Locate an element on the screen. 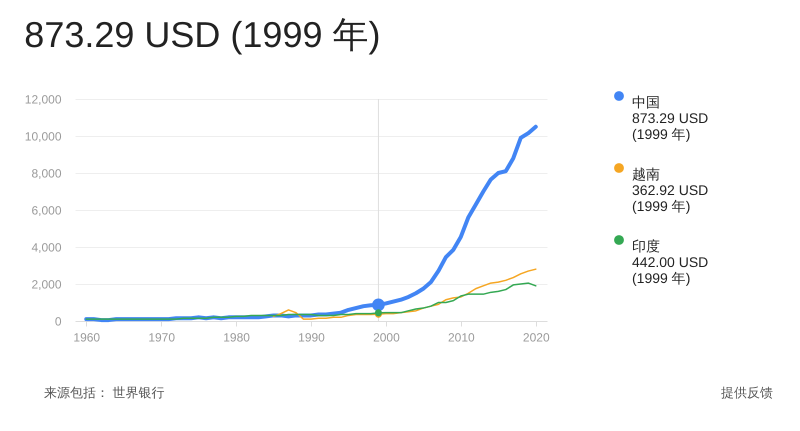  legend-label: 越南 is located at coordinates (646, 174).